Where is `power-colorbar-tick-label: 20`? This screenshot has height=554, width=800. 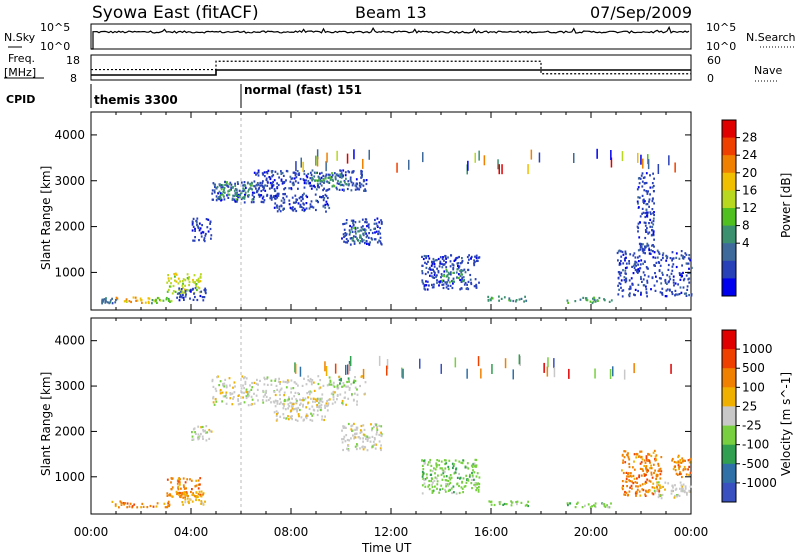
power-colorbar-tick-label: 20 is located at coordinates (749, 173).